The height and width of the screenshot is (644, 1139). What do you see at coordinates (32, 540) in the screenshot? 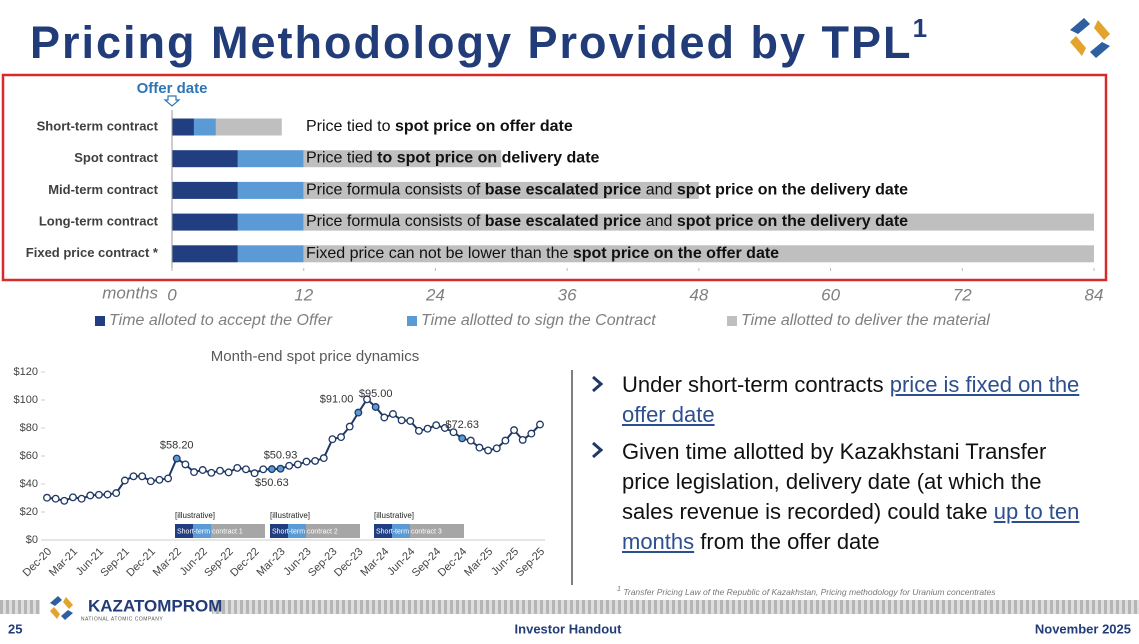
I see `y-tick-label: $0` at bounding box center [32, 540].